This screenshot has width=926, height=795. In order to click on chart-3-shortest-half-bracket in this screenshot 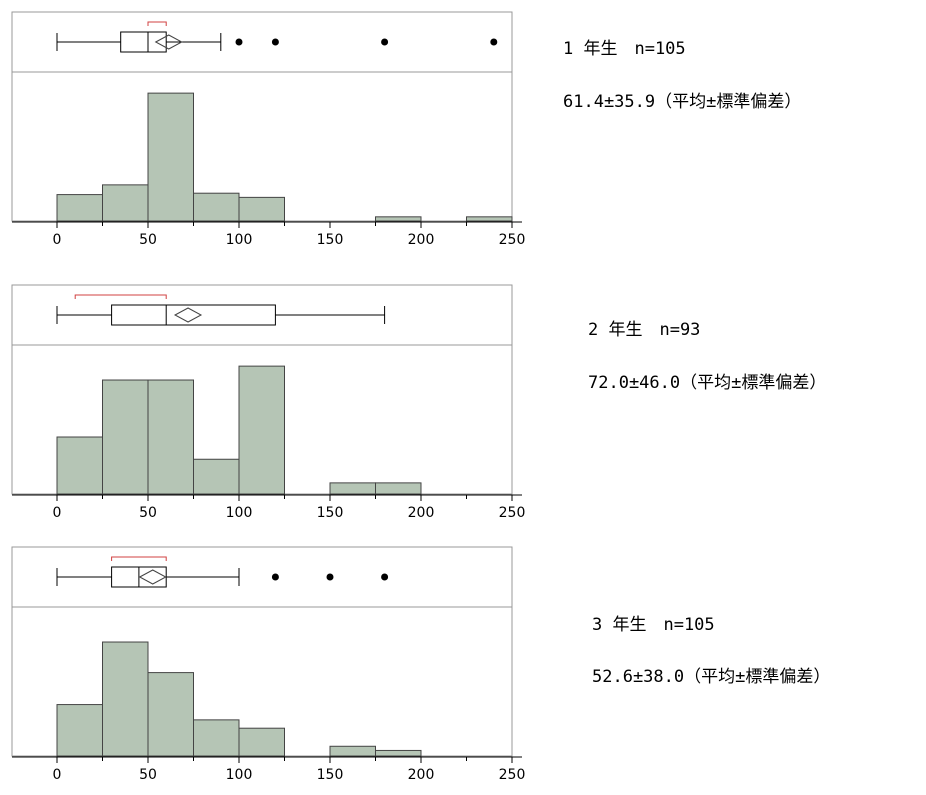, I will do `click(139, 558)`.